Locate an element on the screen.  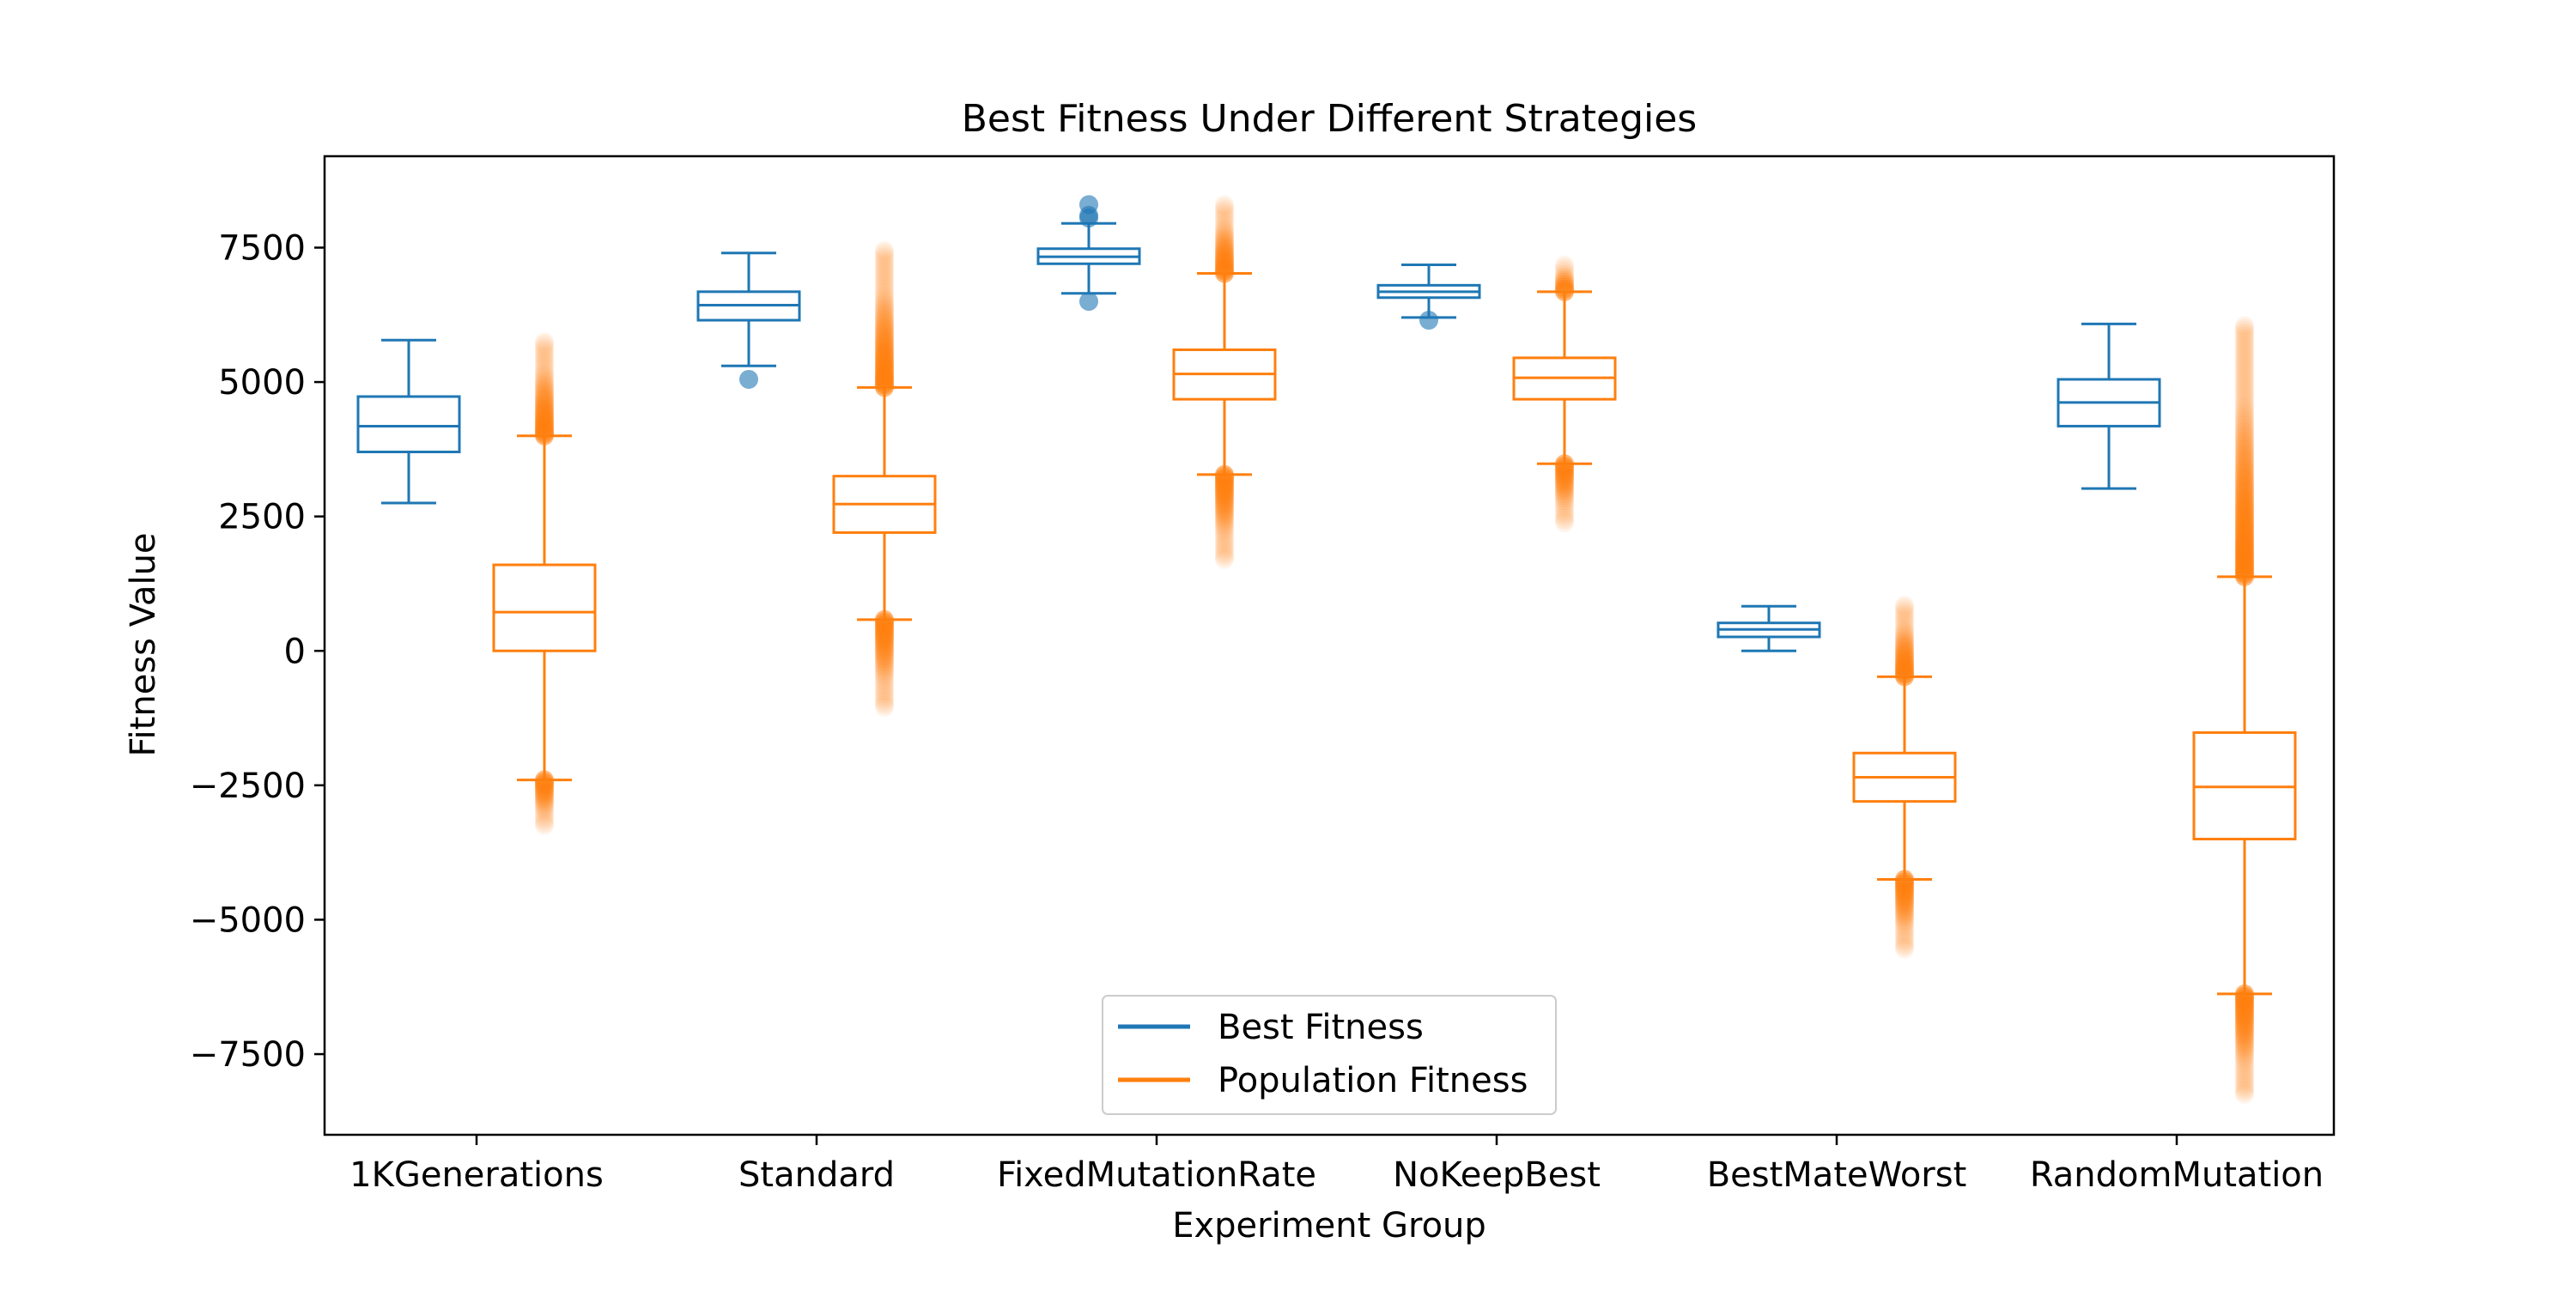
box-best-fitness-fixedmutationrate is located at coordinates (1089, 254).